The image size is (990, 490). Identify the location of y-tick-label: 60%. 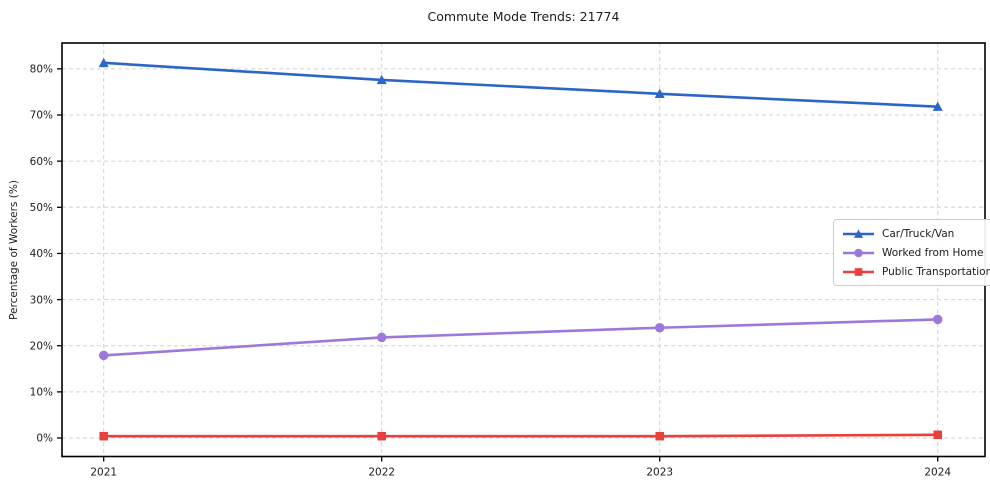
(41, 162).